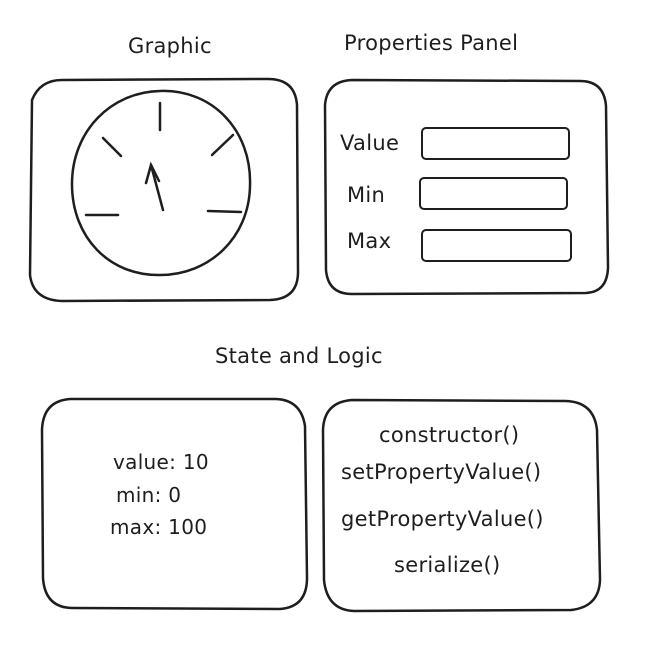 Image resolution: width=659 pixels, height=659 pixels. I want to click on logic-box, so click(461, 505).